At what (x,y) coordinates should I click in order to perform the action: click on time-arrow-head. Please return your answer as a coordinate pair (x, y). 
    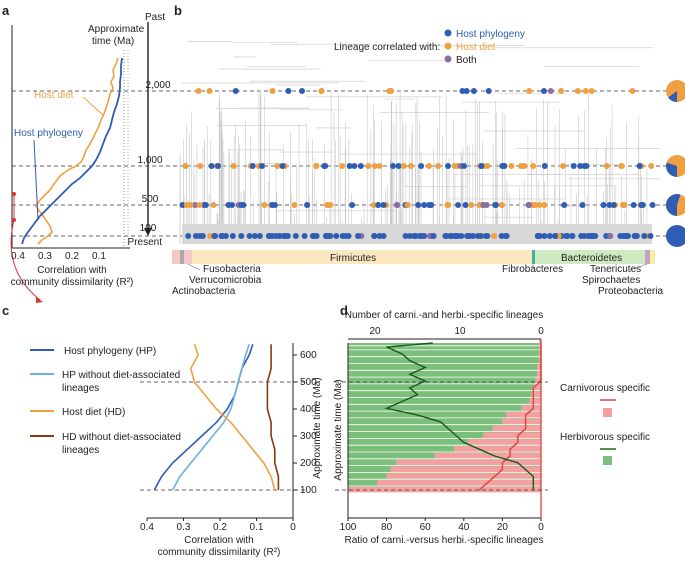
    Looking at the image, I should click on (148, 232).